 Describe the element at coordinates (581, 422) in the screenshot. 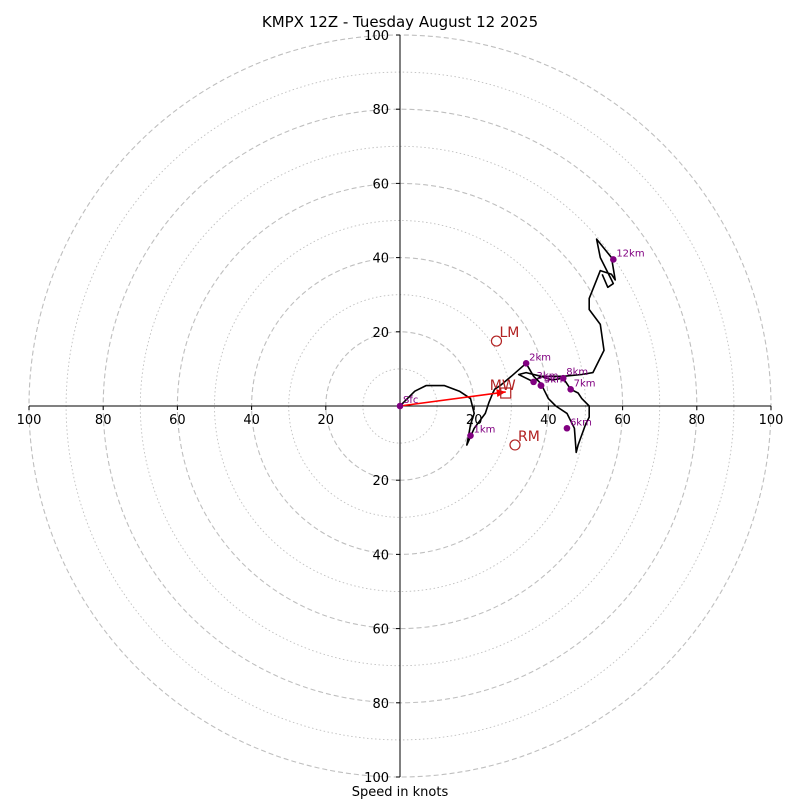

I see `height-marker-label: 6km` at that location.